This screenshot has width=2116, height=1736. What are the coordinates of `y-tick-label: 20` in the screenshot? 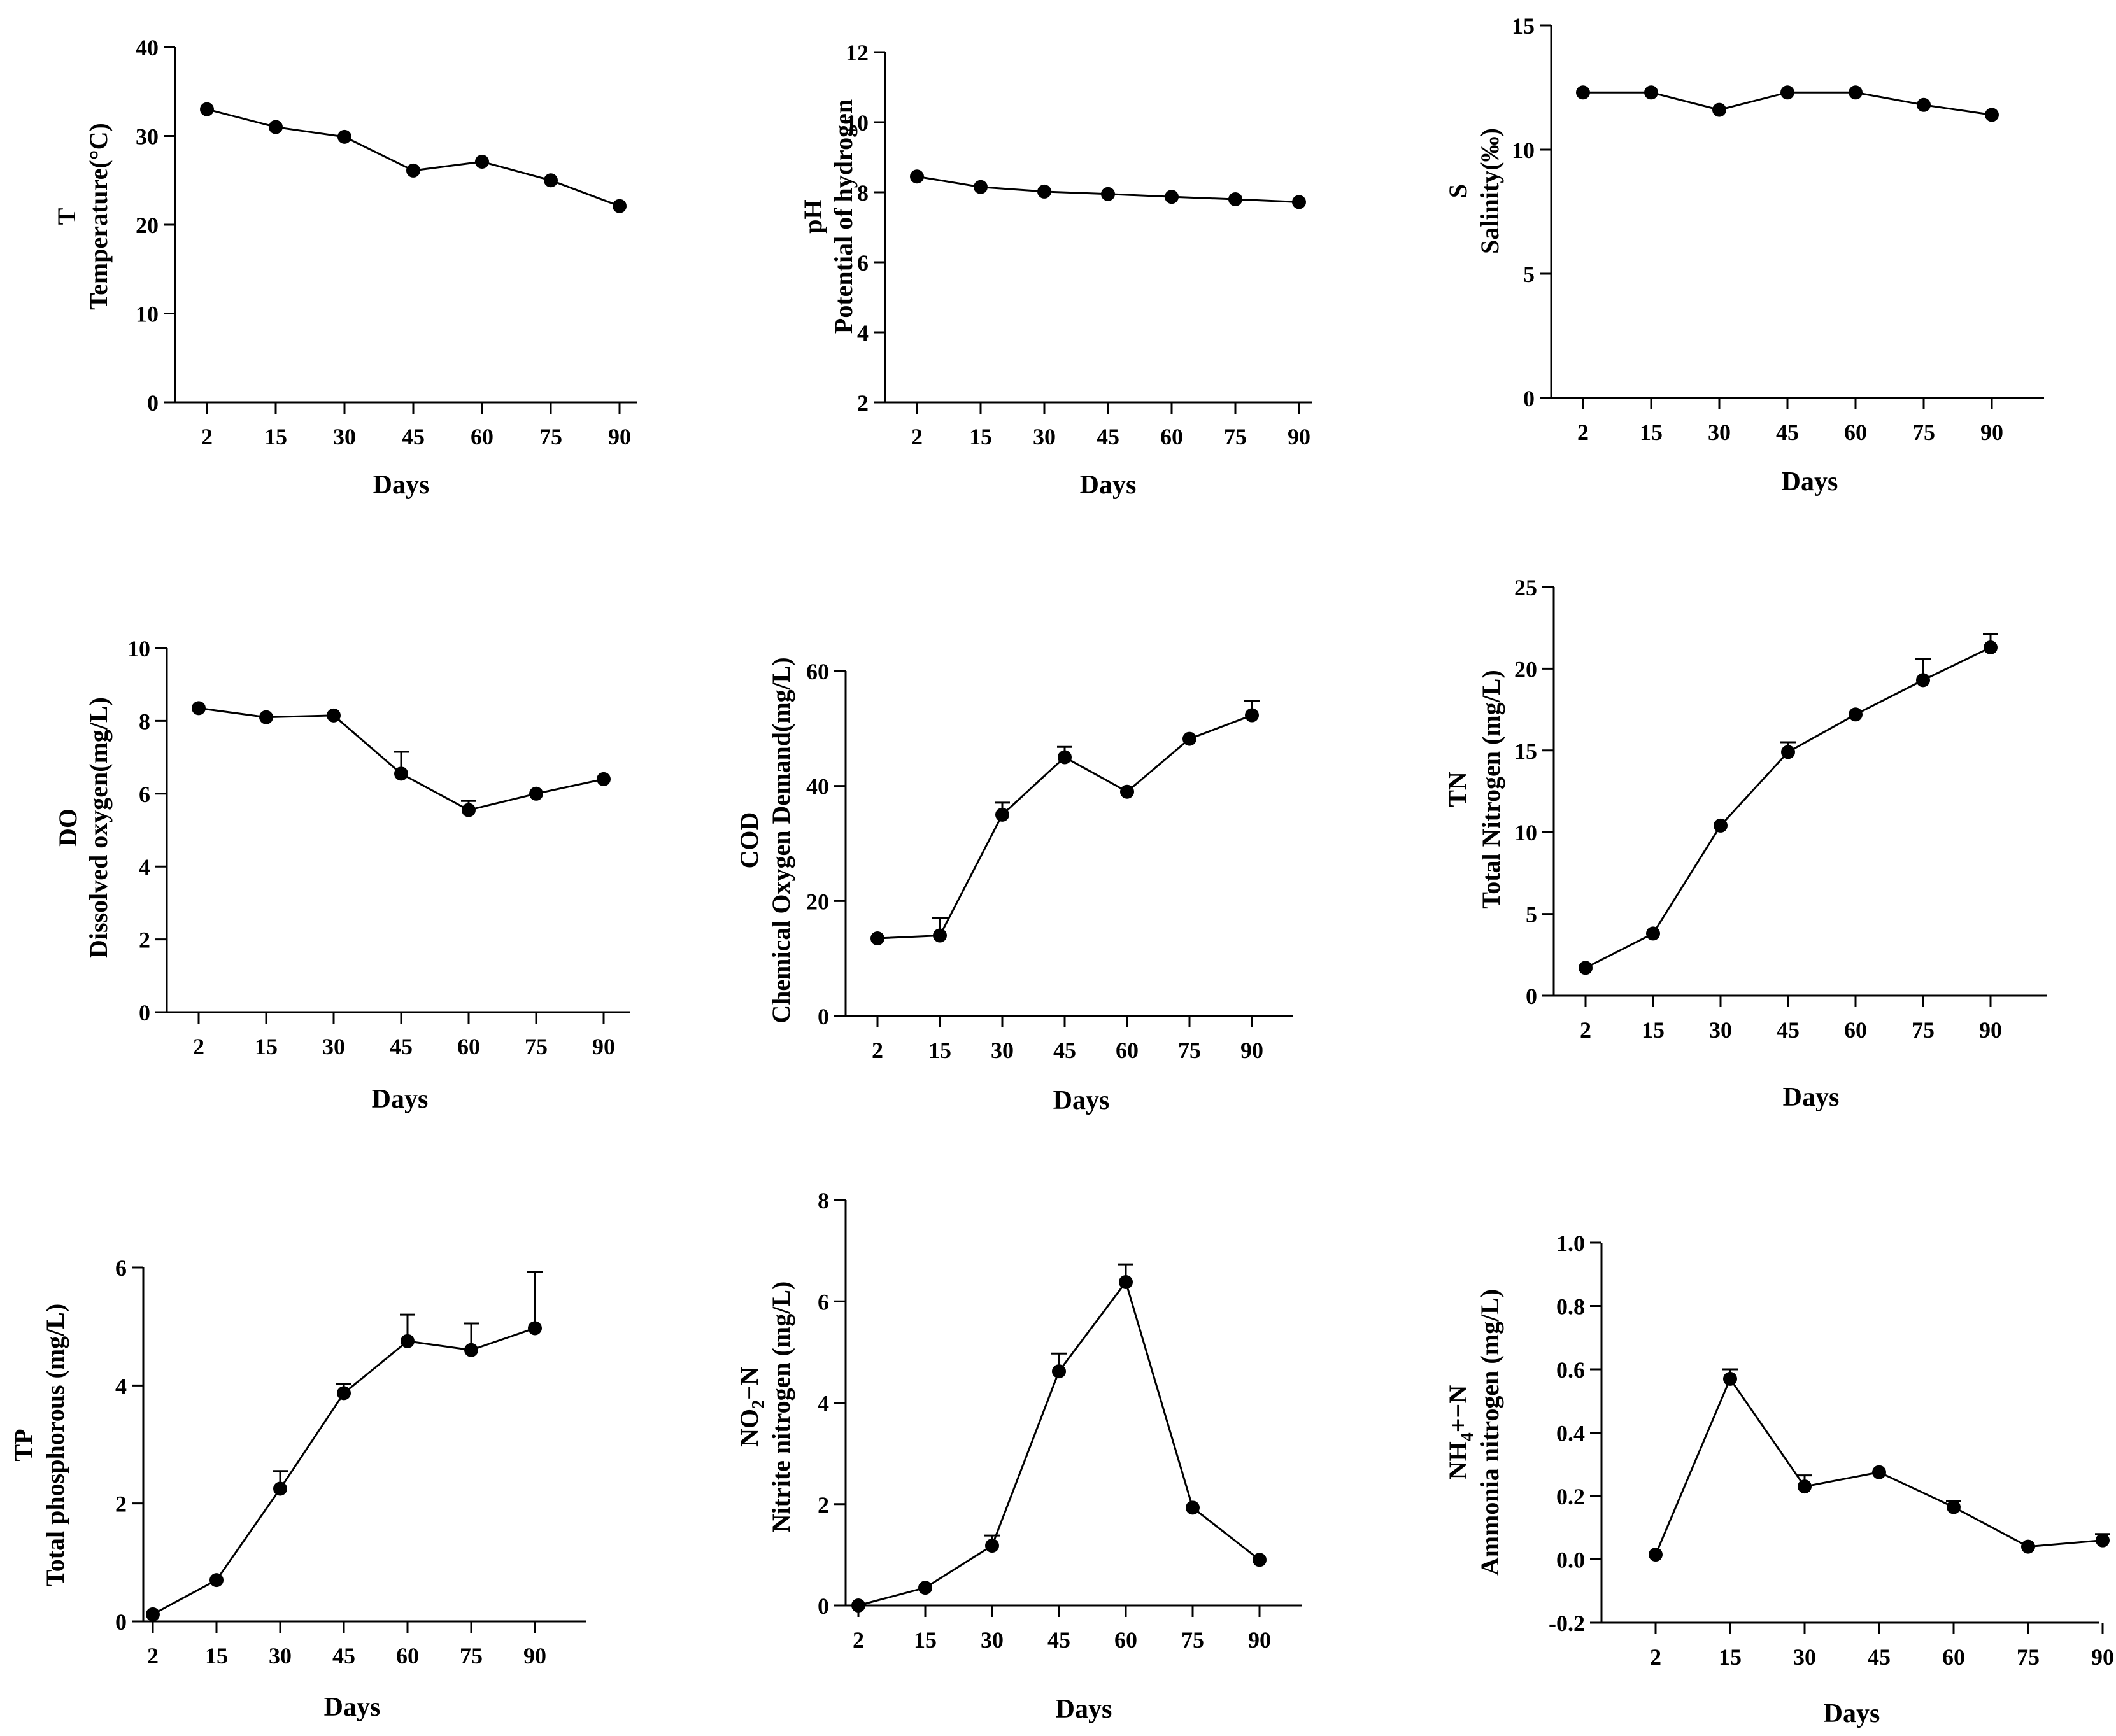 It's located at (147, 225).